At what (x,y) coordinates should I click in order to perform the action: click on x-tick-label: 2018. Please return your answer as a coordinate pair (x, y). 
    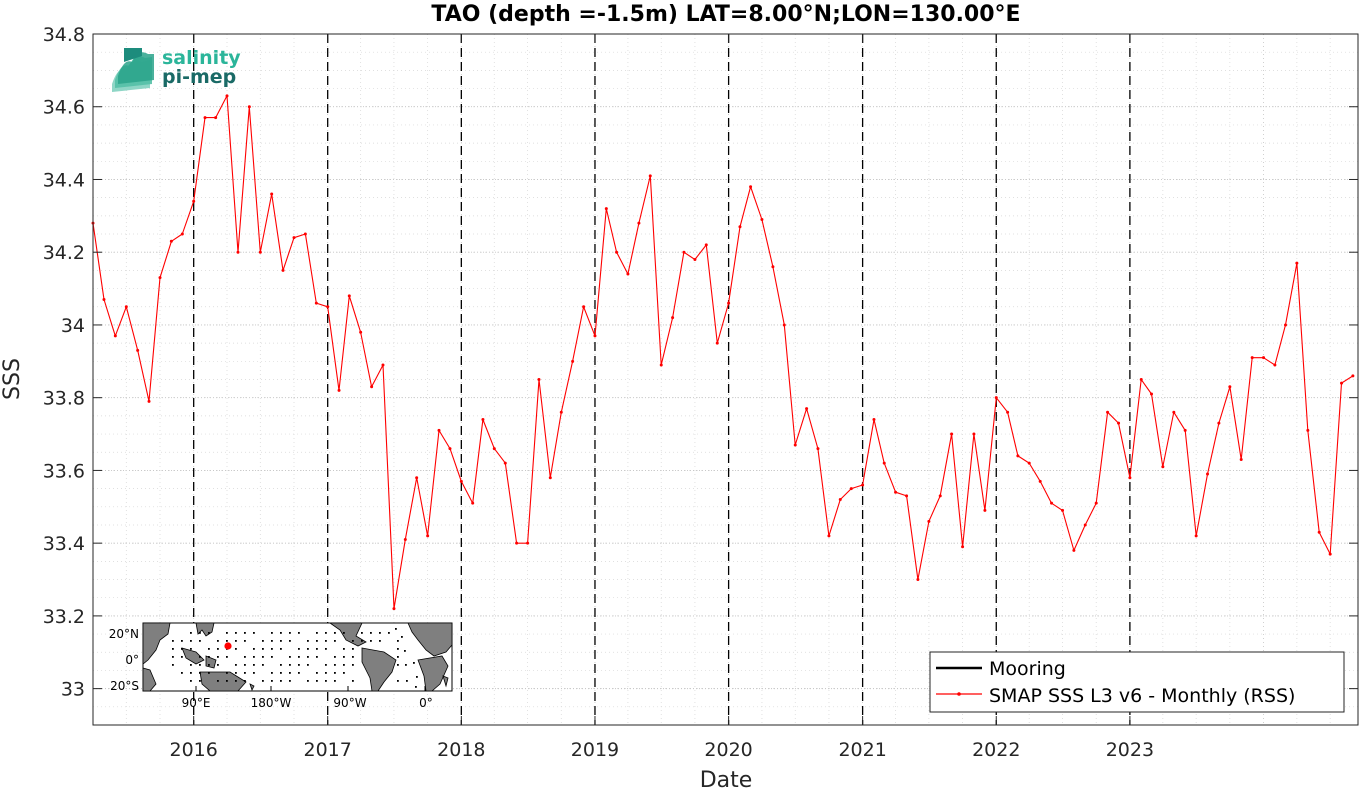
    Looking at the image, I should click on (461, 750).